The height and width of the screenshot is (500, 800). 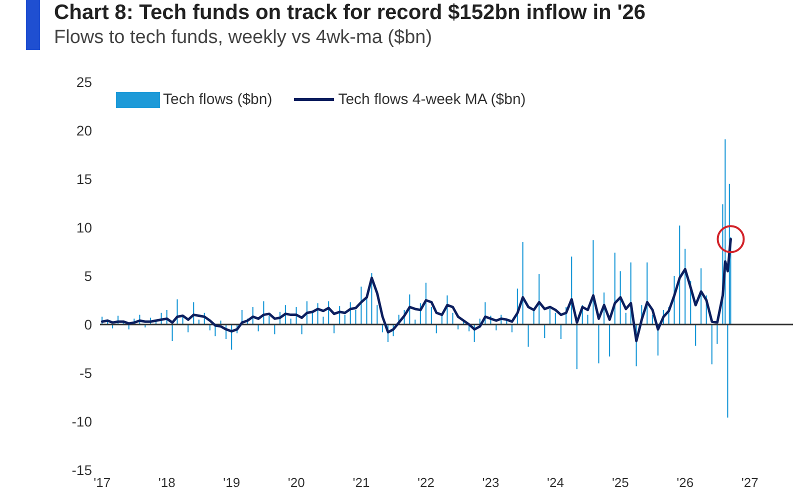 I want to click on y-tick-label: 0, so click(x=88, y=324).